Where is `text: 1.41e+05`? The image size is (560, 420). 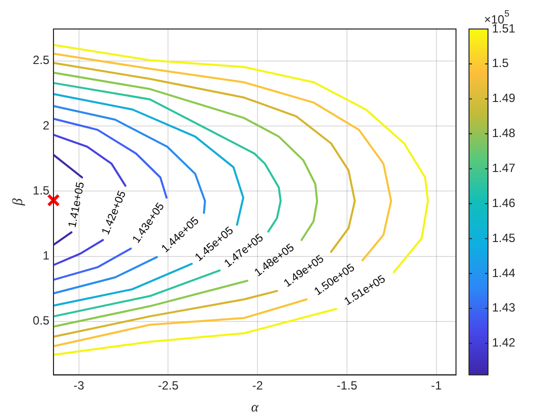
text: 1.41e+05 is located at coordinates (77, 205).